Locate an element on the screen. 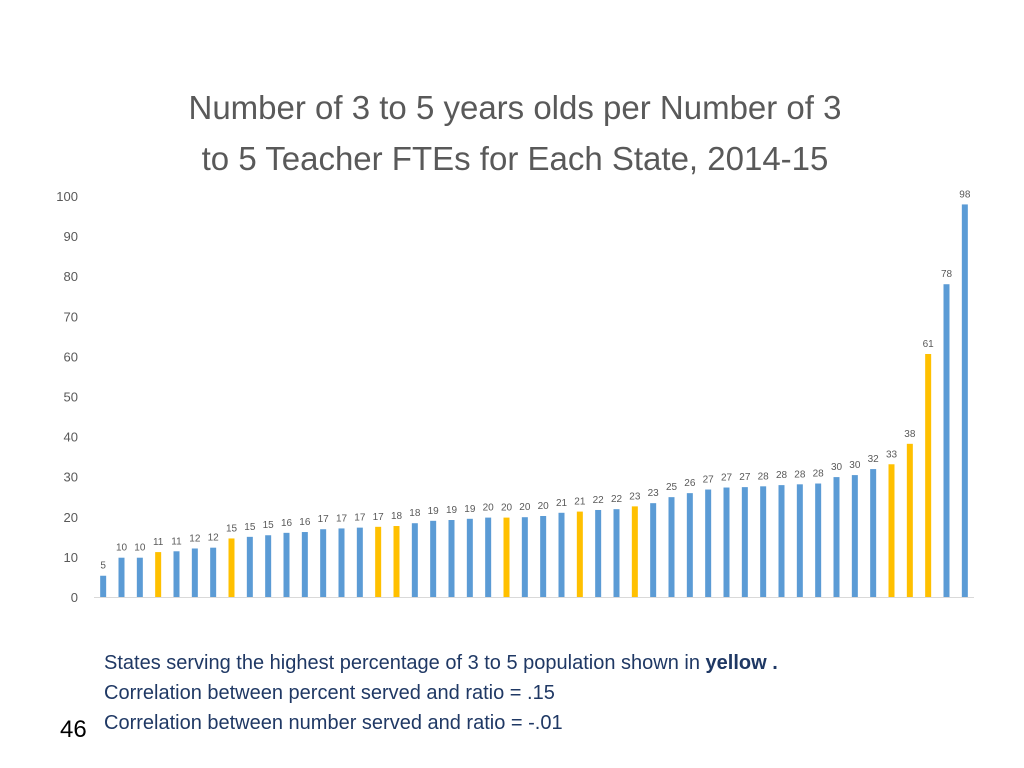  bar-value-label: 98 is located at coordinates (965, 194).